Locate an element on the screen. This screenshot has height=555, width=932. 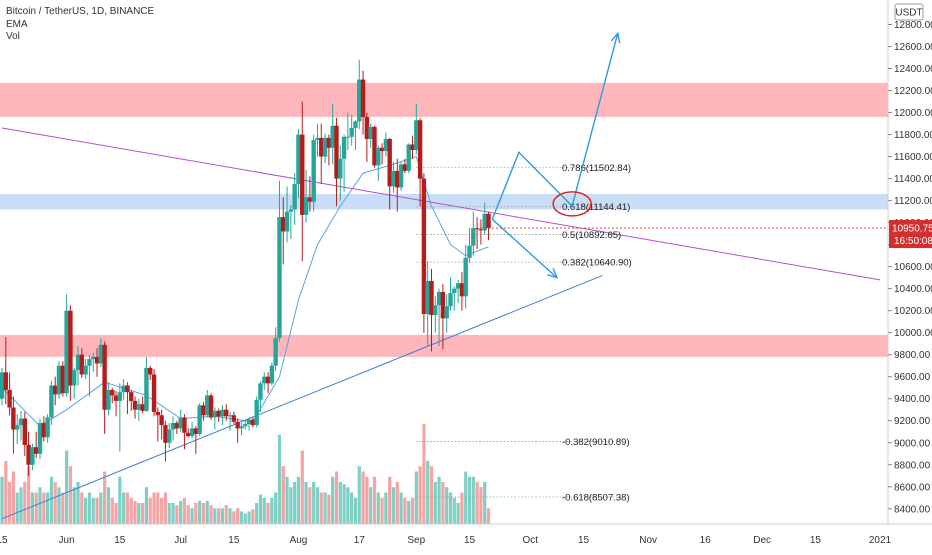
last-price-tag is located at coordinates (910, 234).